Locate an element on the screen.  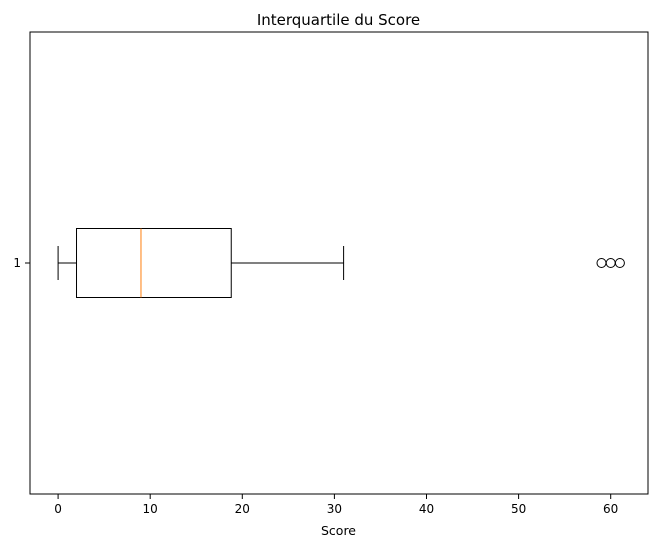
x-tick-label: 60 is located at coordinates (610, 509).